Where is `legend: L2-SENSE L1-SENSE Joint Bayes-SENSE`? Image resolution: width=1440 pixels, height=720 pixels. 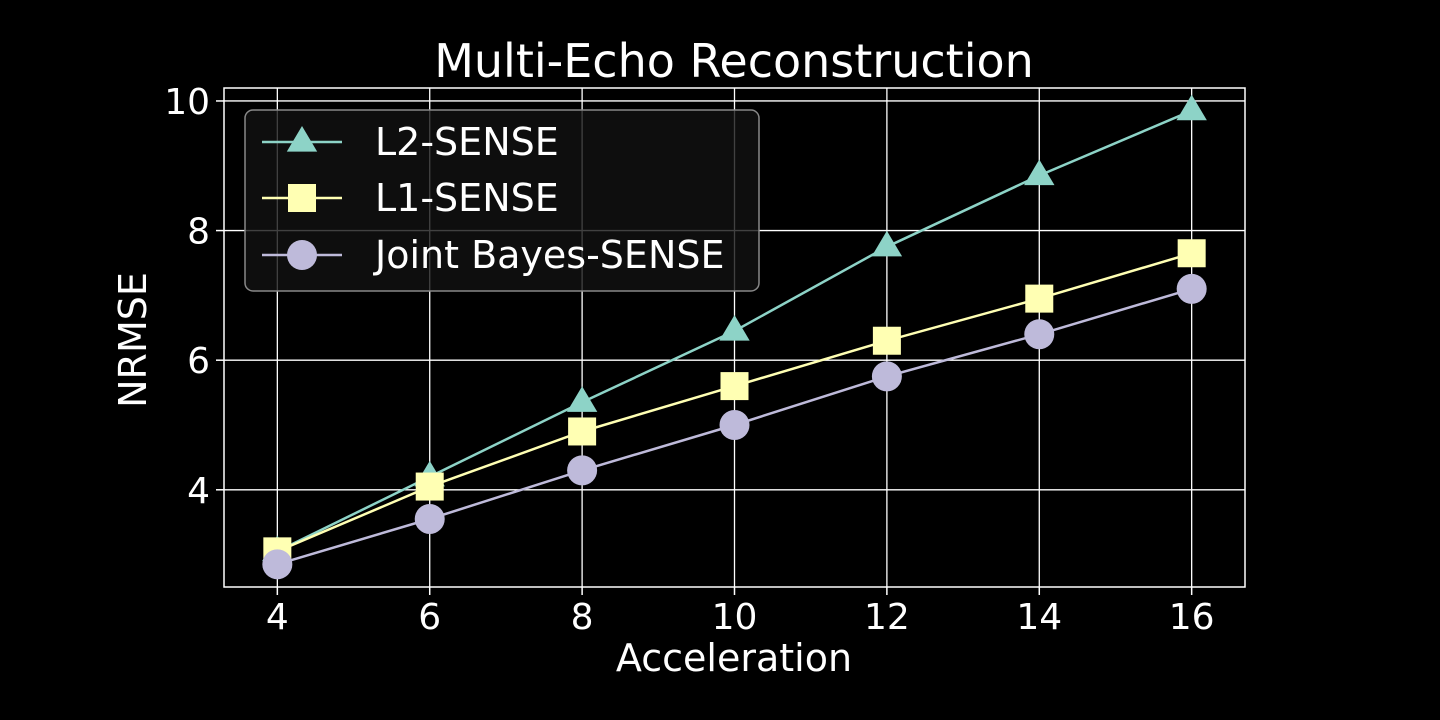
legend: L2-SENSE L1-SENSE Joint Bayes-SENSE is located at coordinates (502, 200).